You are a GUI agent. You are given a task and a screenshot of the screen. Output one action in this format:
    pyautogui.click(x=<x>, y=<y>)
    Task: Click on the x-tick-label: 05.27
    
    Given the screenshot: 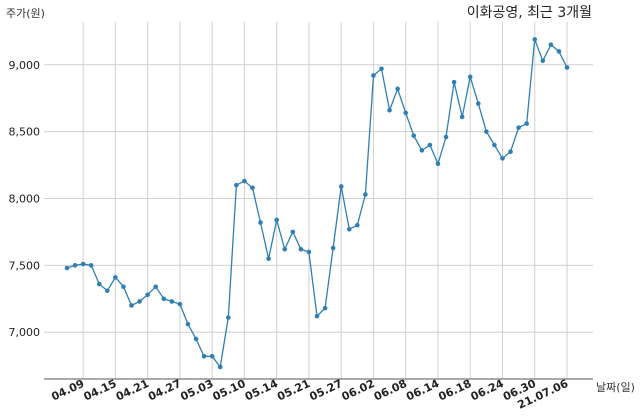 What is the action you would take?
    pyautogui.click(x=325, y=390)
    